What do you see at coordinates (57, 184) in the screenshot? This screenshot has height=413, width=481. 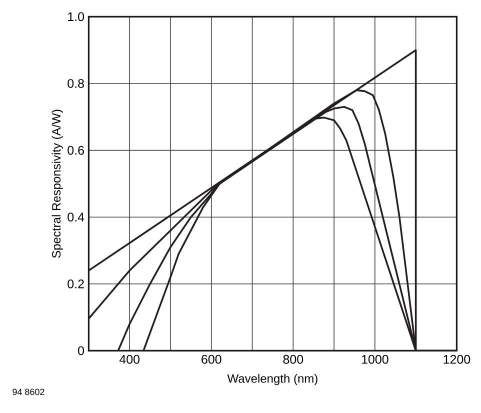 I see `y-axis-title: Spectral Responsivity (A/W)` at bounding box center [57, 184].